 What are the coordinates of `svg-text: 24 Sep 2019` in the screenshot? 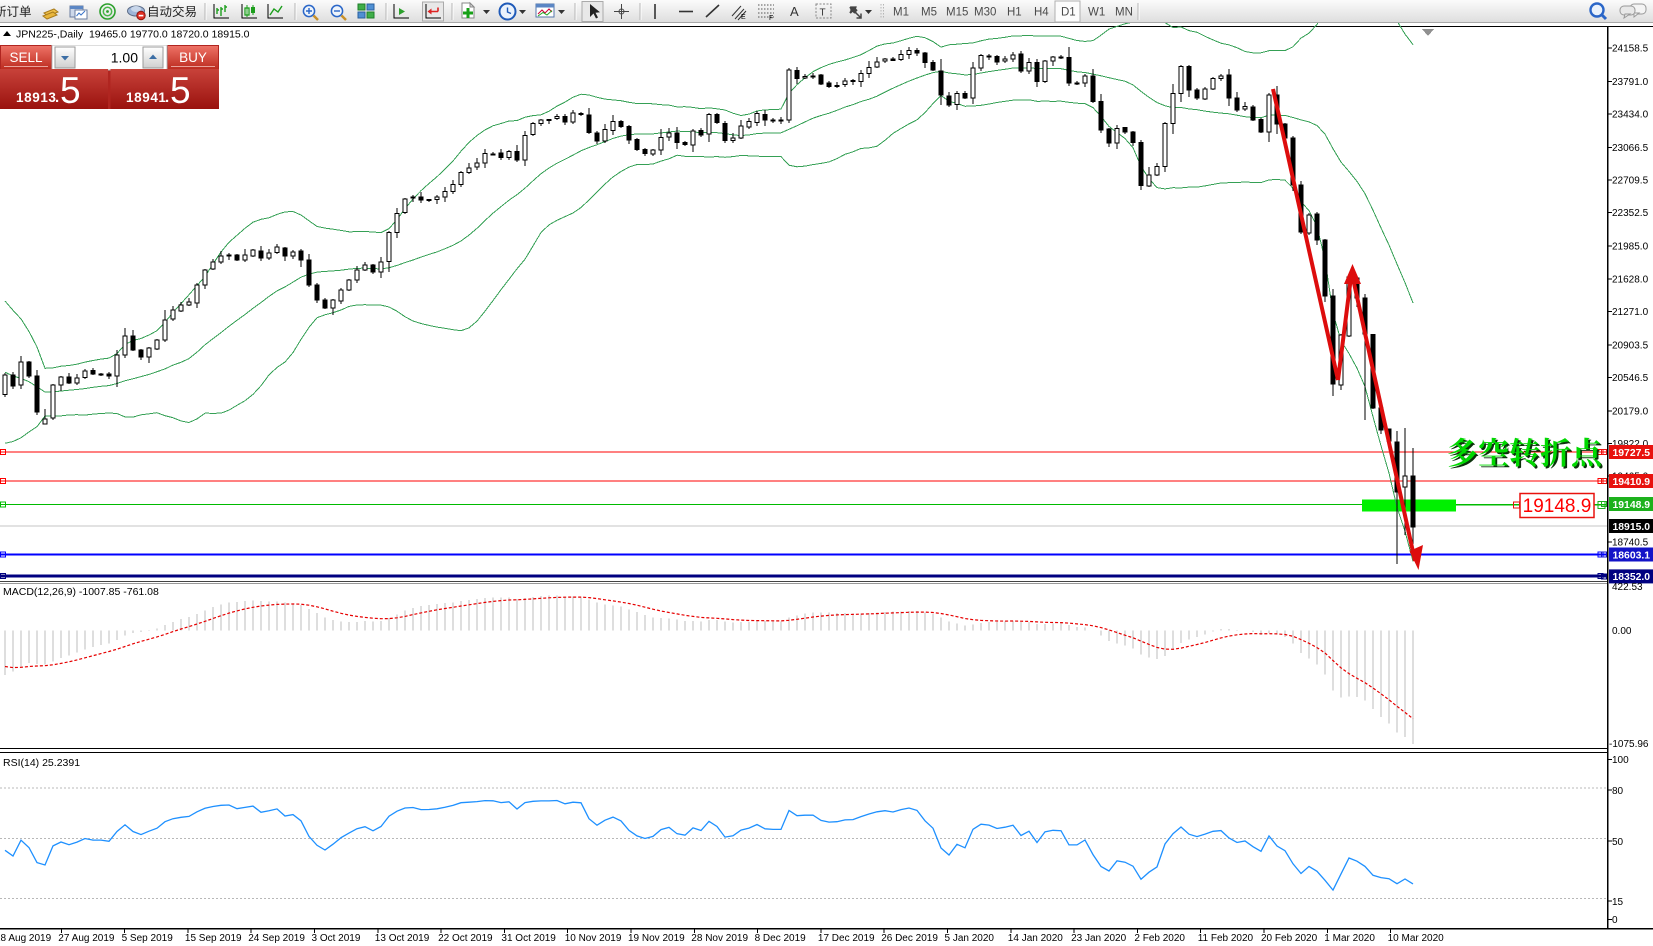 It's located at (276, 938).